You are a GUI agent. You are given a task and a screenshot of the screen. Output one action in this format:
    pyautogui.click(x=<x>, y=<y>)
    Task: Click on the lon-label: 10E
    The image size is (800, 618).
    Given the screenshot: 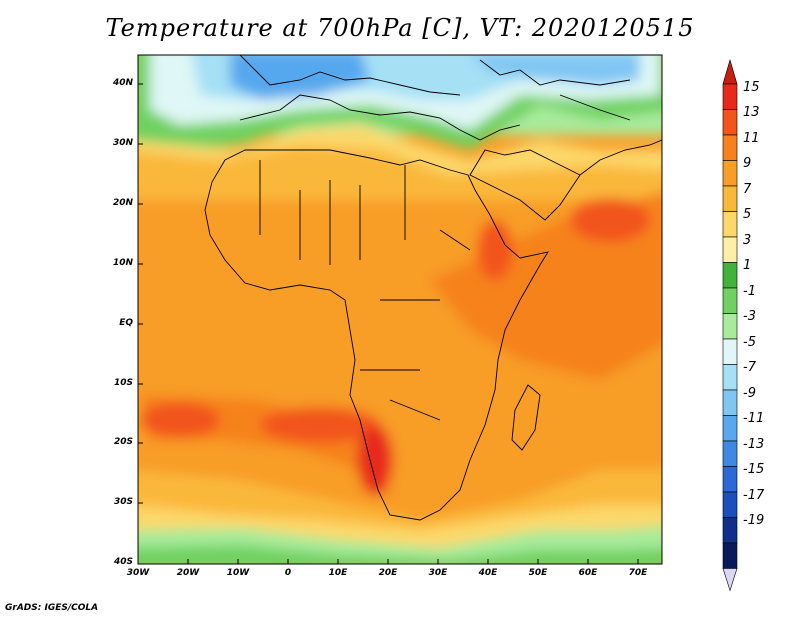 What is the action you would take?
    pyautogui.click(x=338, y=573)
    